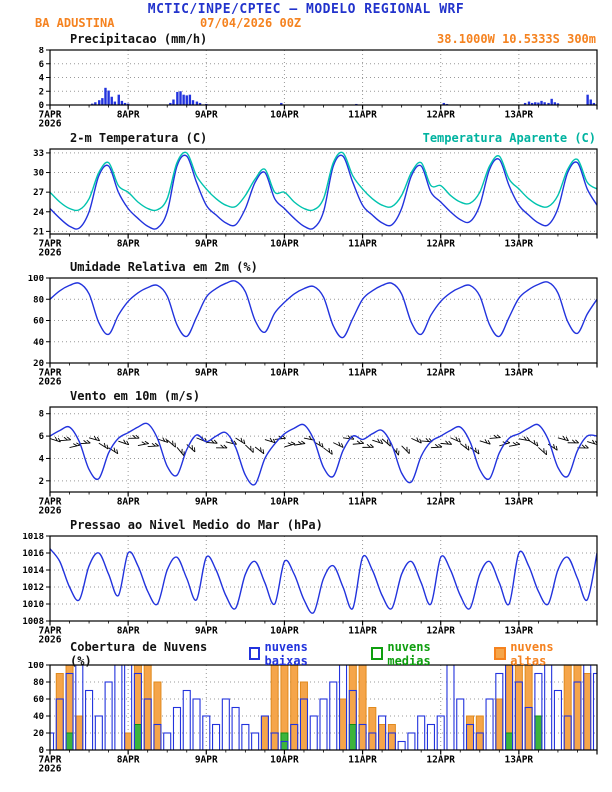 The image size is (612, 792). I want to click on svg-text: 1012, so click(33, 588).